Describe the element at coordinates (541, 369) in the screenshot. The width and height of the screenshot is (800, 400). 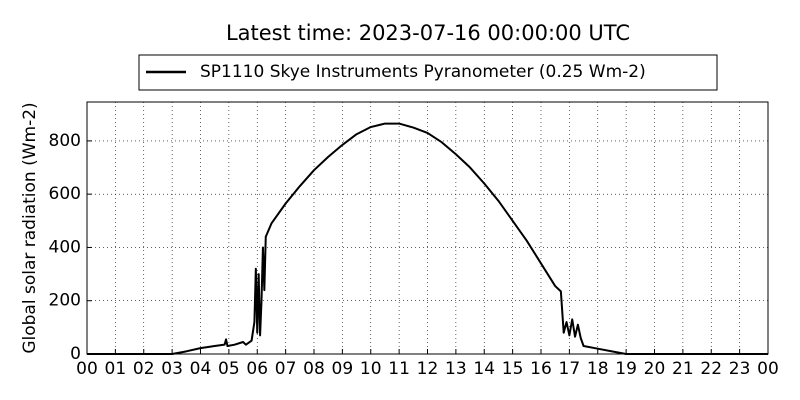
I see `x-tick-label: 16` at that location.